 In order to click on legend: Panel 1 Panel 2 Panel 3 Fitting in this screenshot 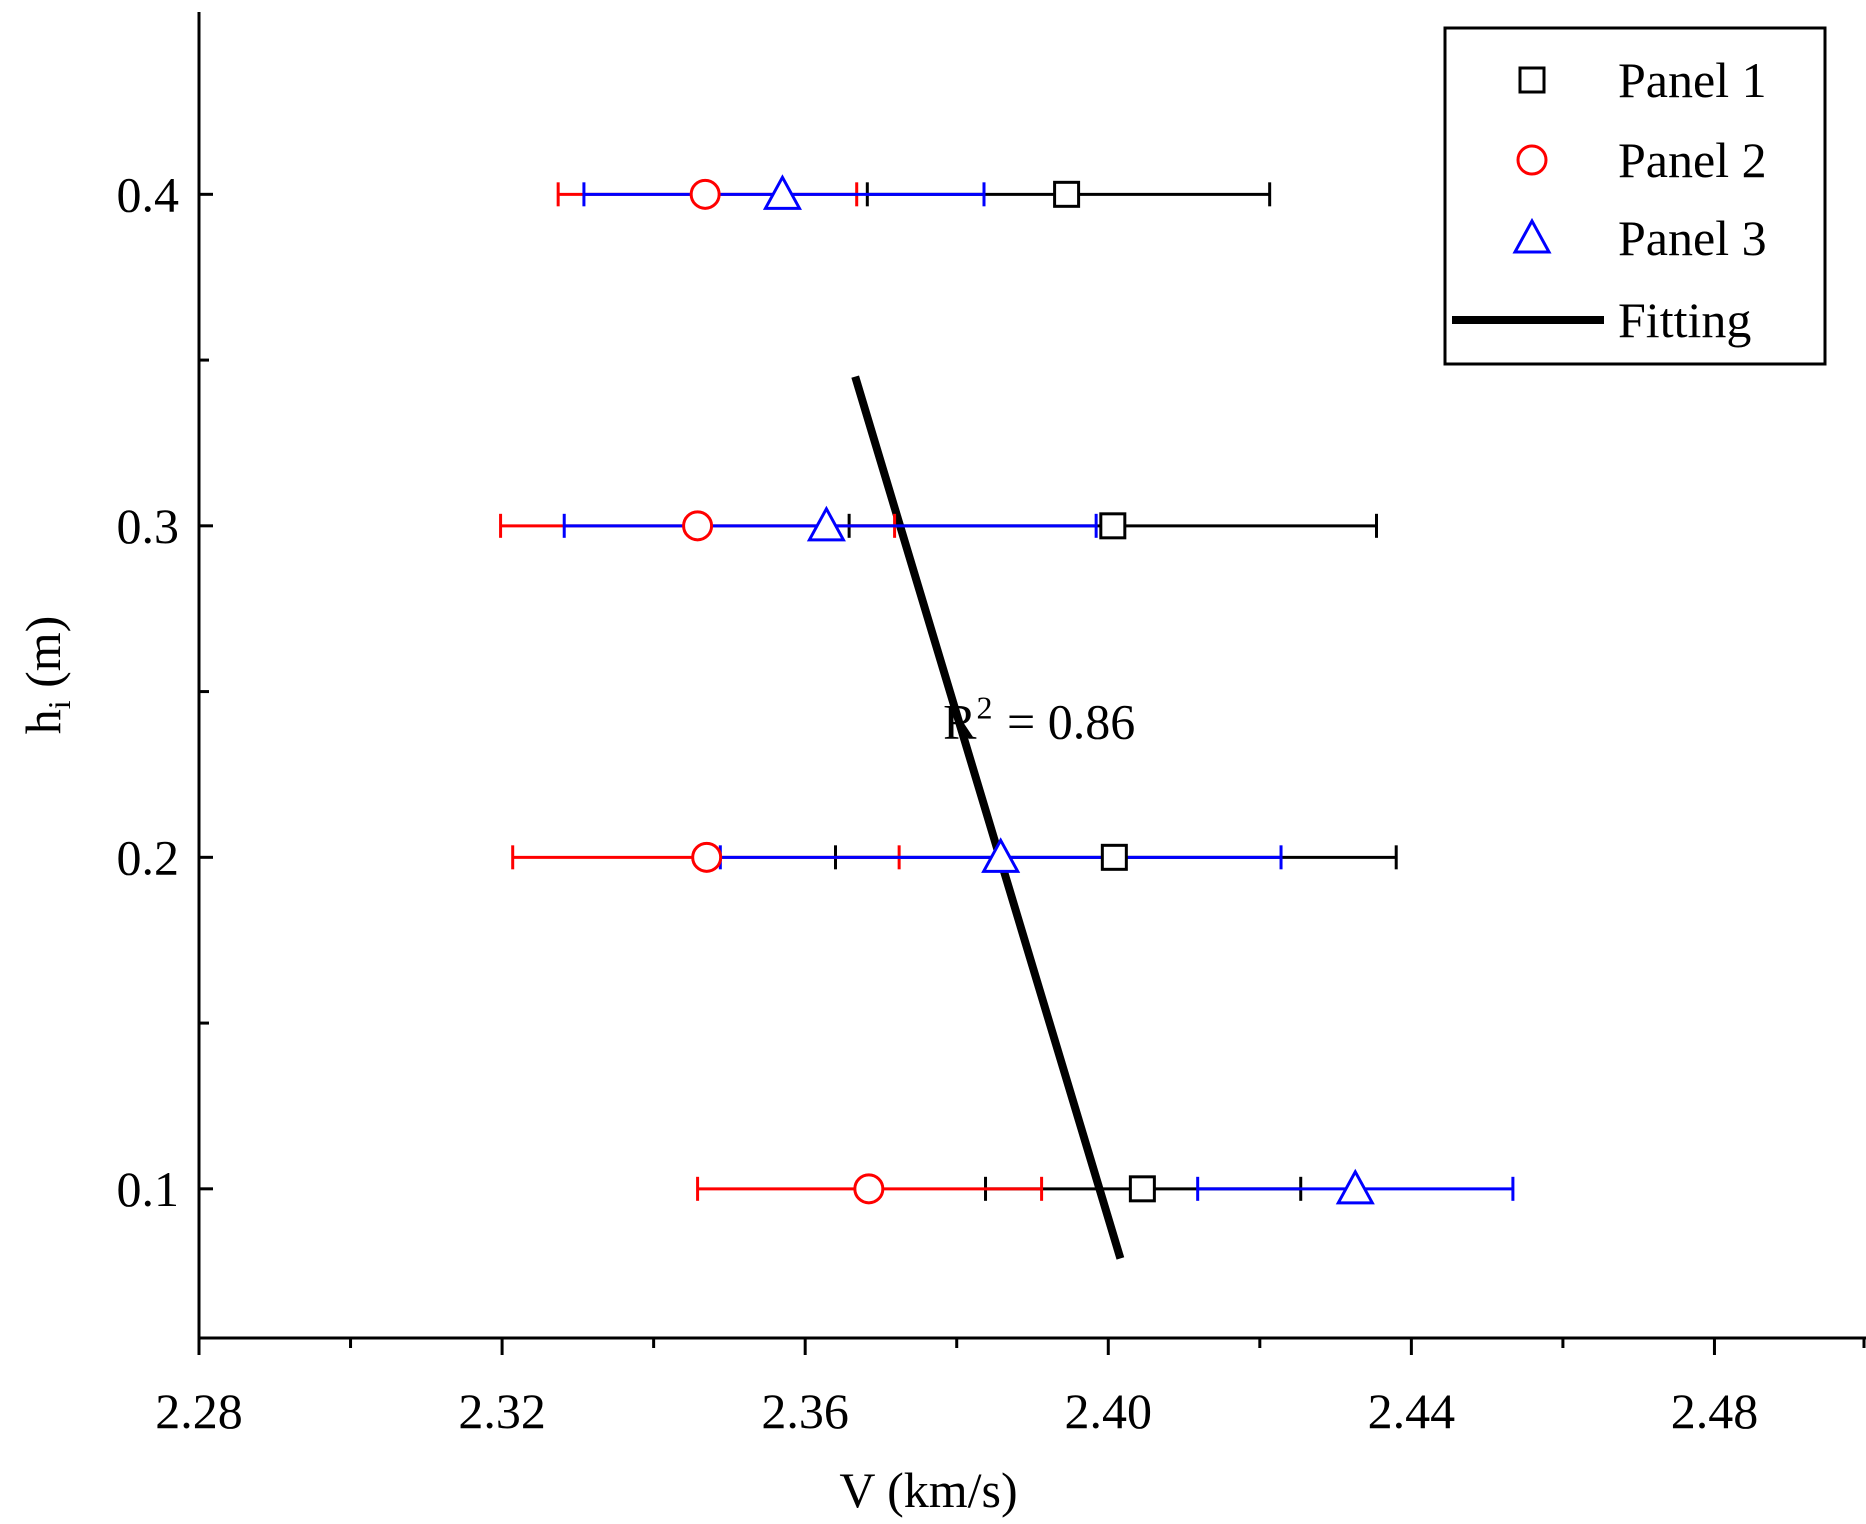, I will do `click(1635, 196)`.